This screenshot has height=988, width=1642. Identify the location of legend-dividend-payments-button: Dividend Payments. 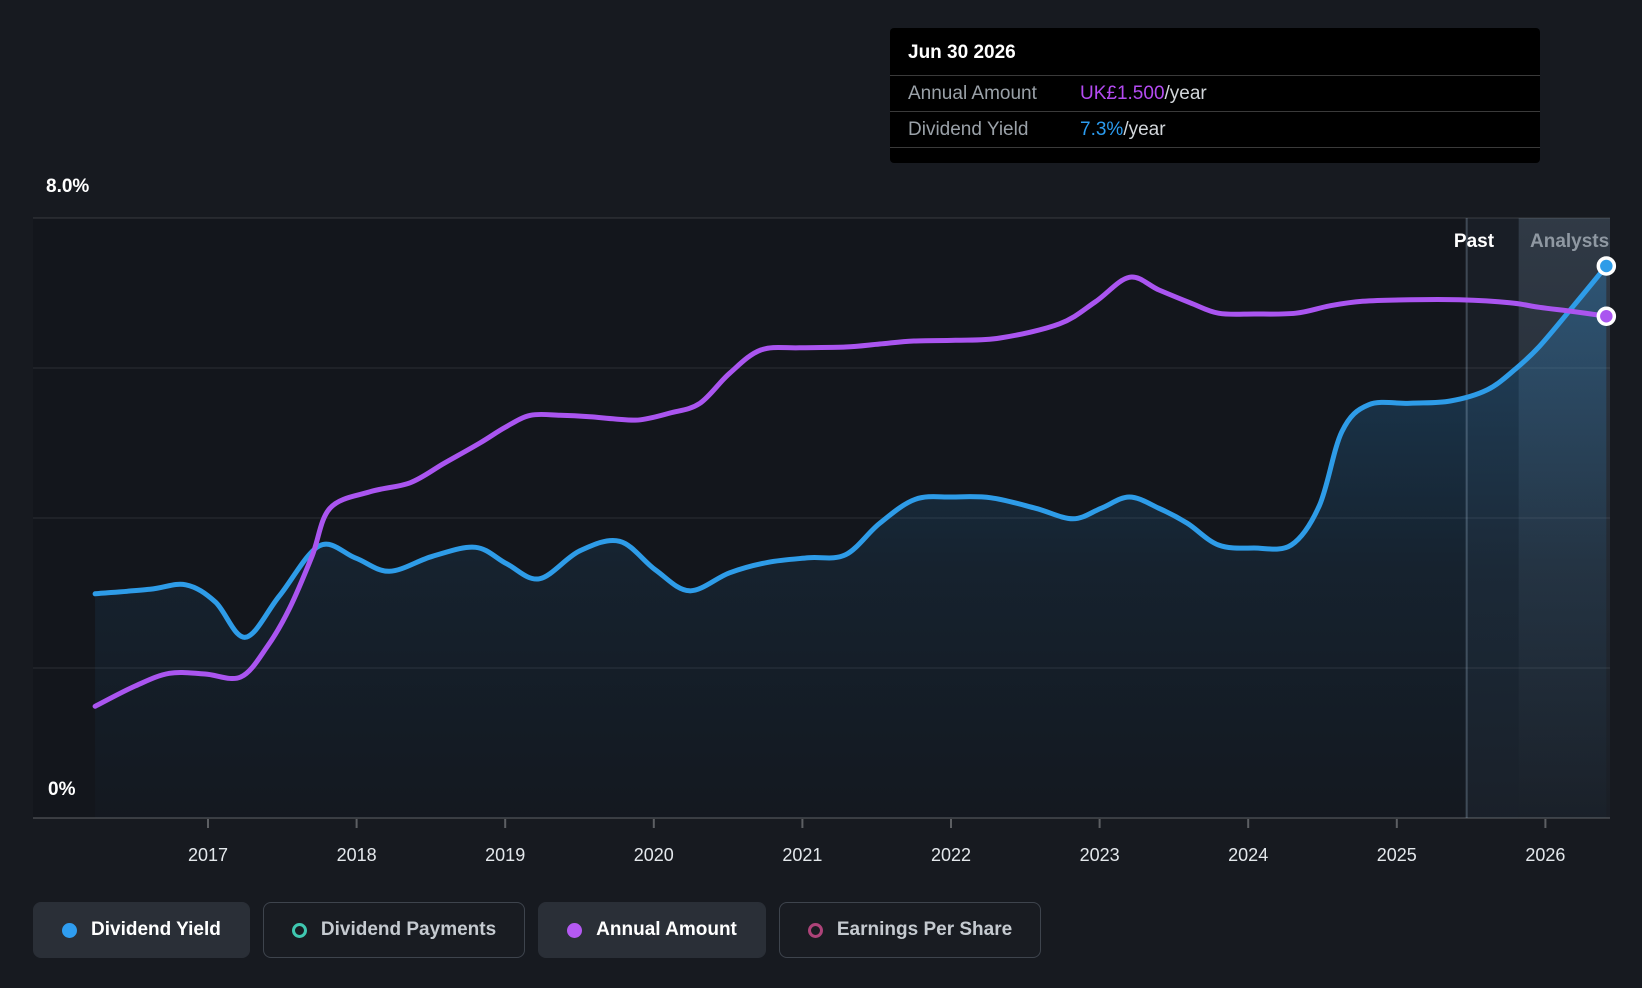
(394, 930).